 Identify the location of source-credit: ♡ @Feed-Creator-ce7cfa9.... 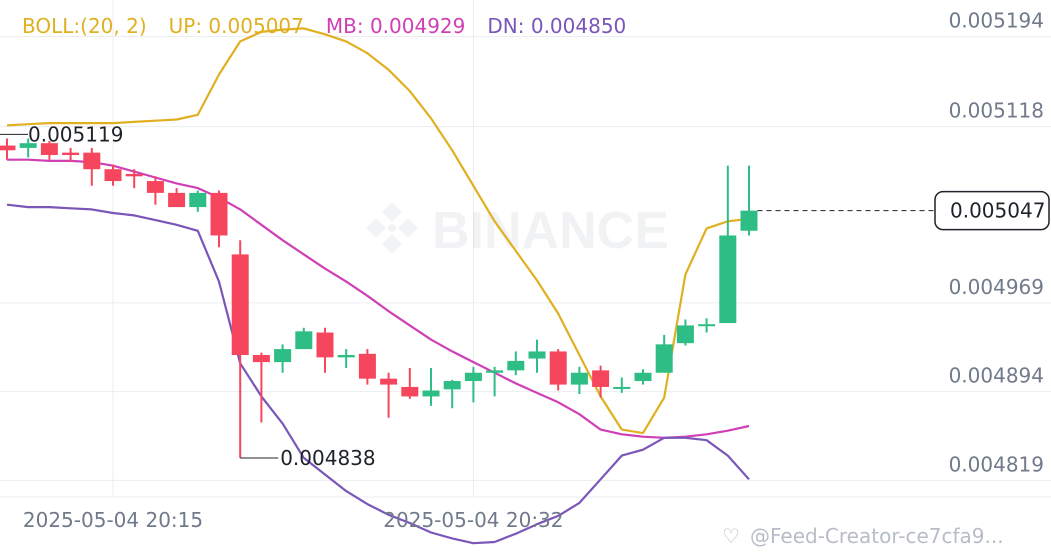
(863, 536).